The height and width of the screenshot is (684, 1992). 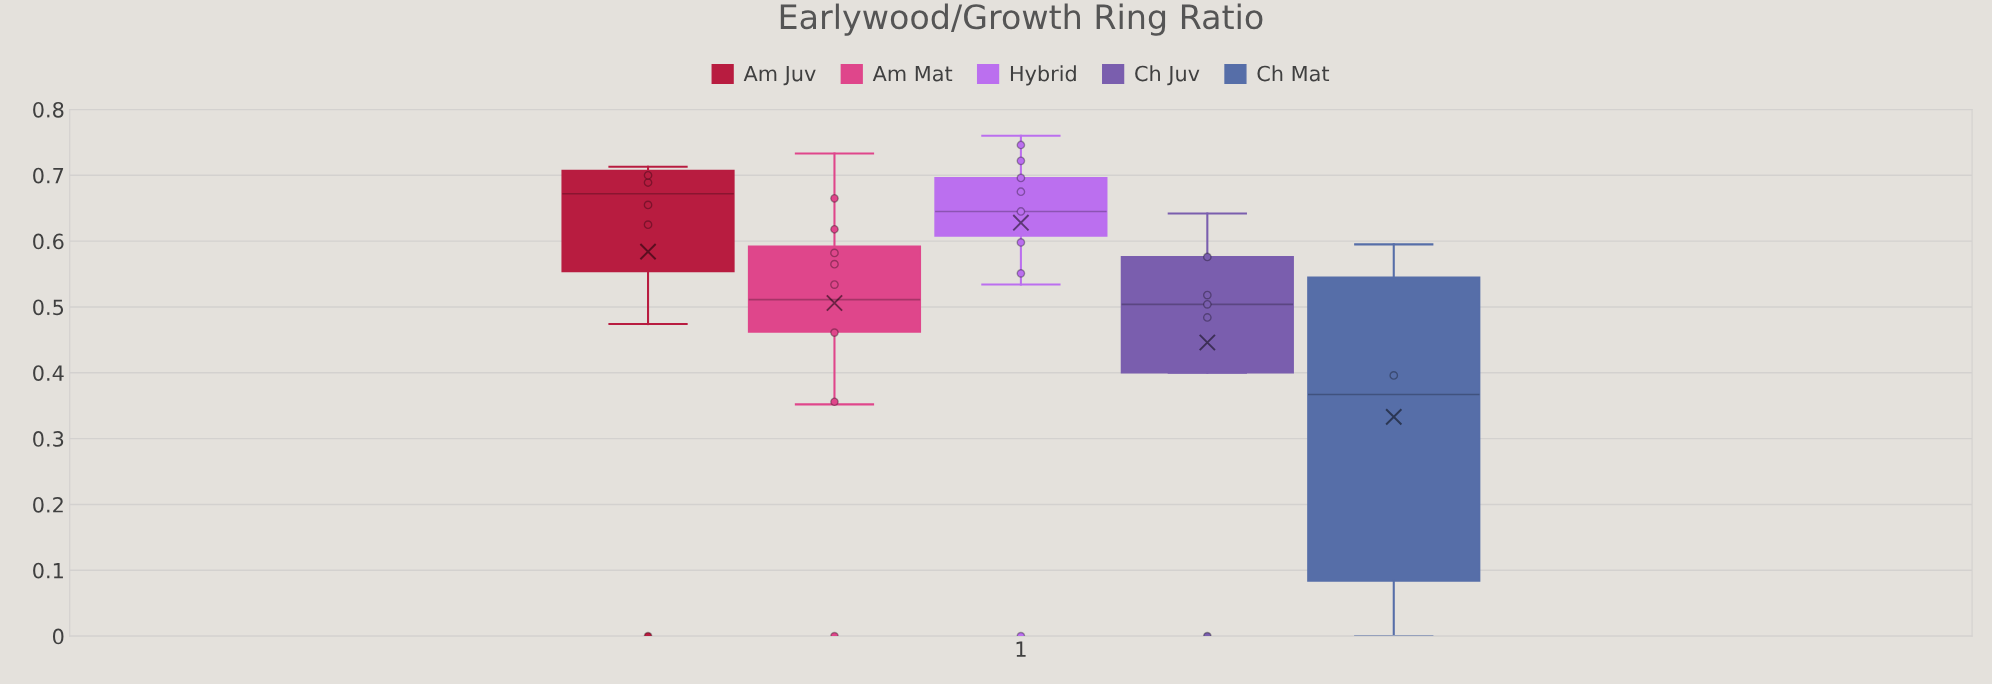 I want to click on y-tick-label: 0.5, so click(x=48, y=307).